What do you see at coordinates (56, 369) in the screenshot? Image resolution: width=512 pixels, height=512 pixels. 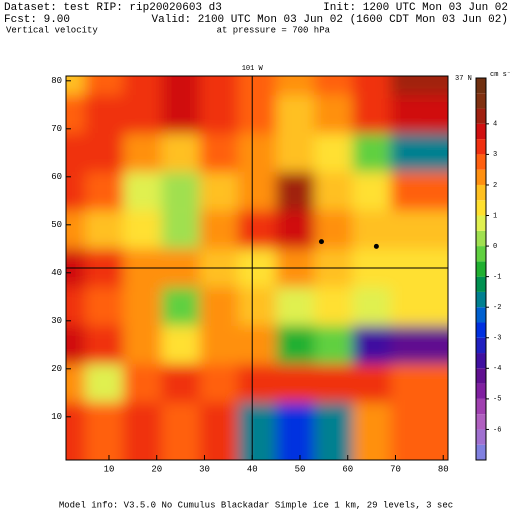 I see `y-tick-label: 20` at bounding box center [56, 369].